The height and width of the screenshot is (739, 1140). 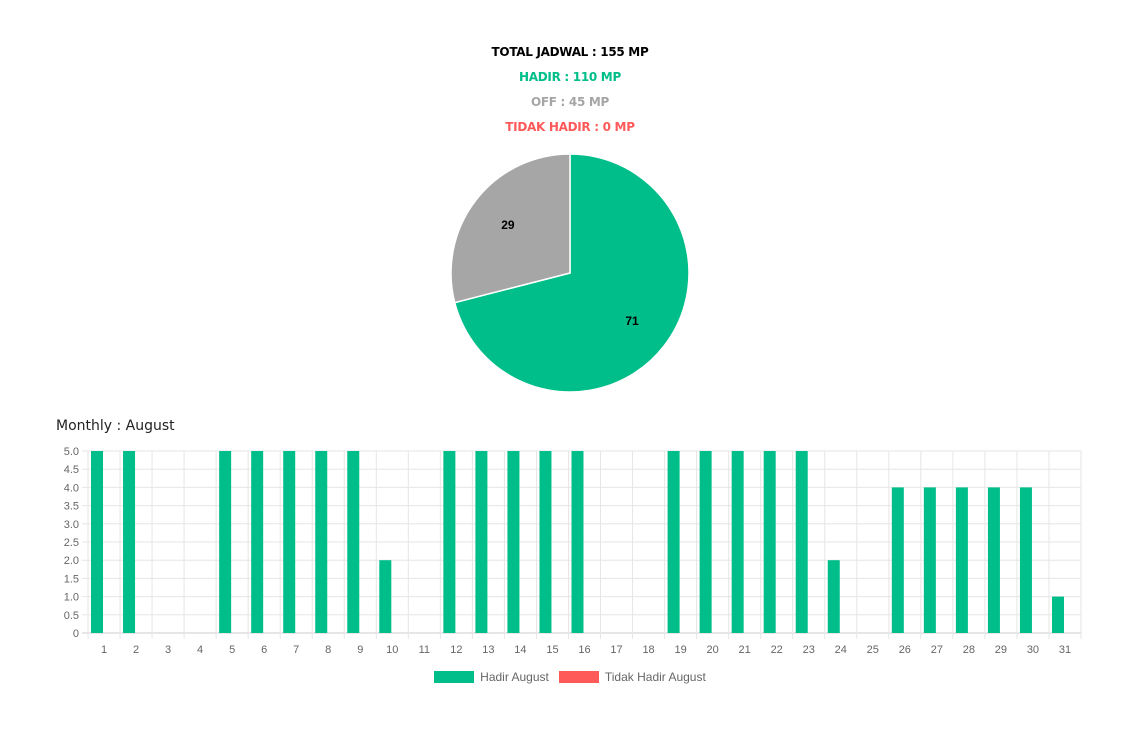 What do you see at coordinates (232, 650) in the screenshot?
I see `x-tick-label: 5` at bounding box center [232, 650].